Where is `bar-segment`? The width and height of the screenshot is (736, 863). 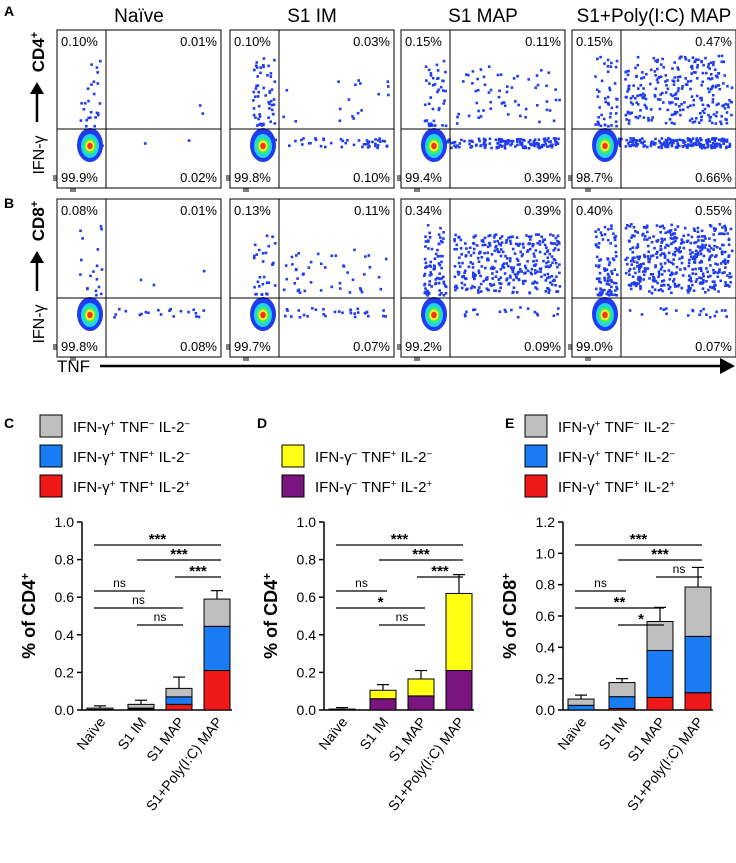
bar-segment is located at coordinates (217, 690).